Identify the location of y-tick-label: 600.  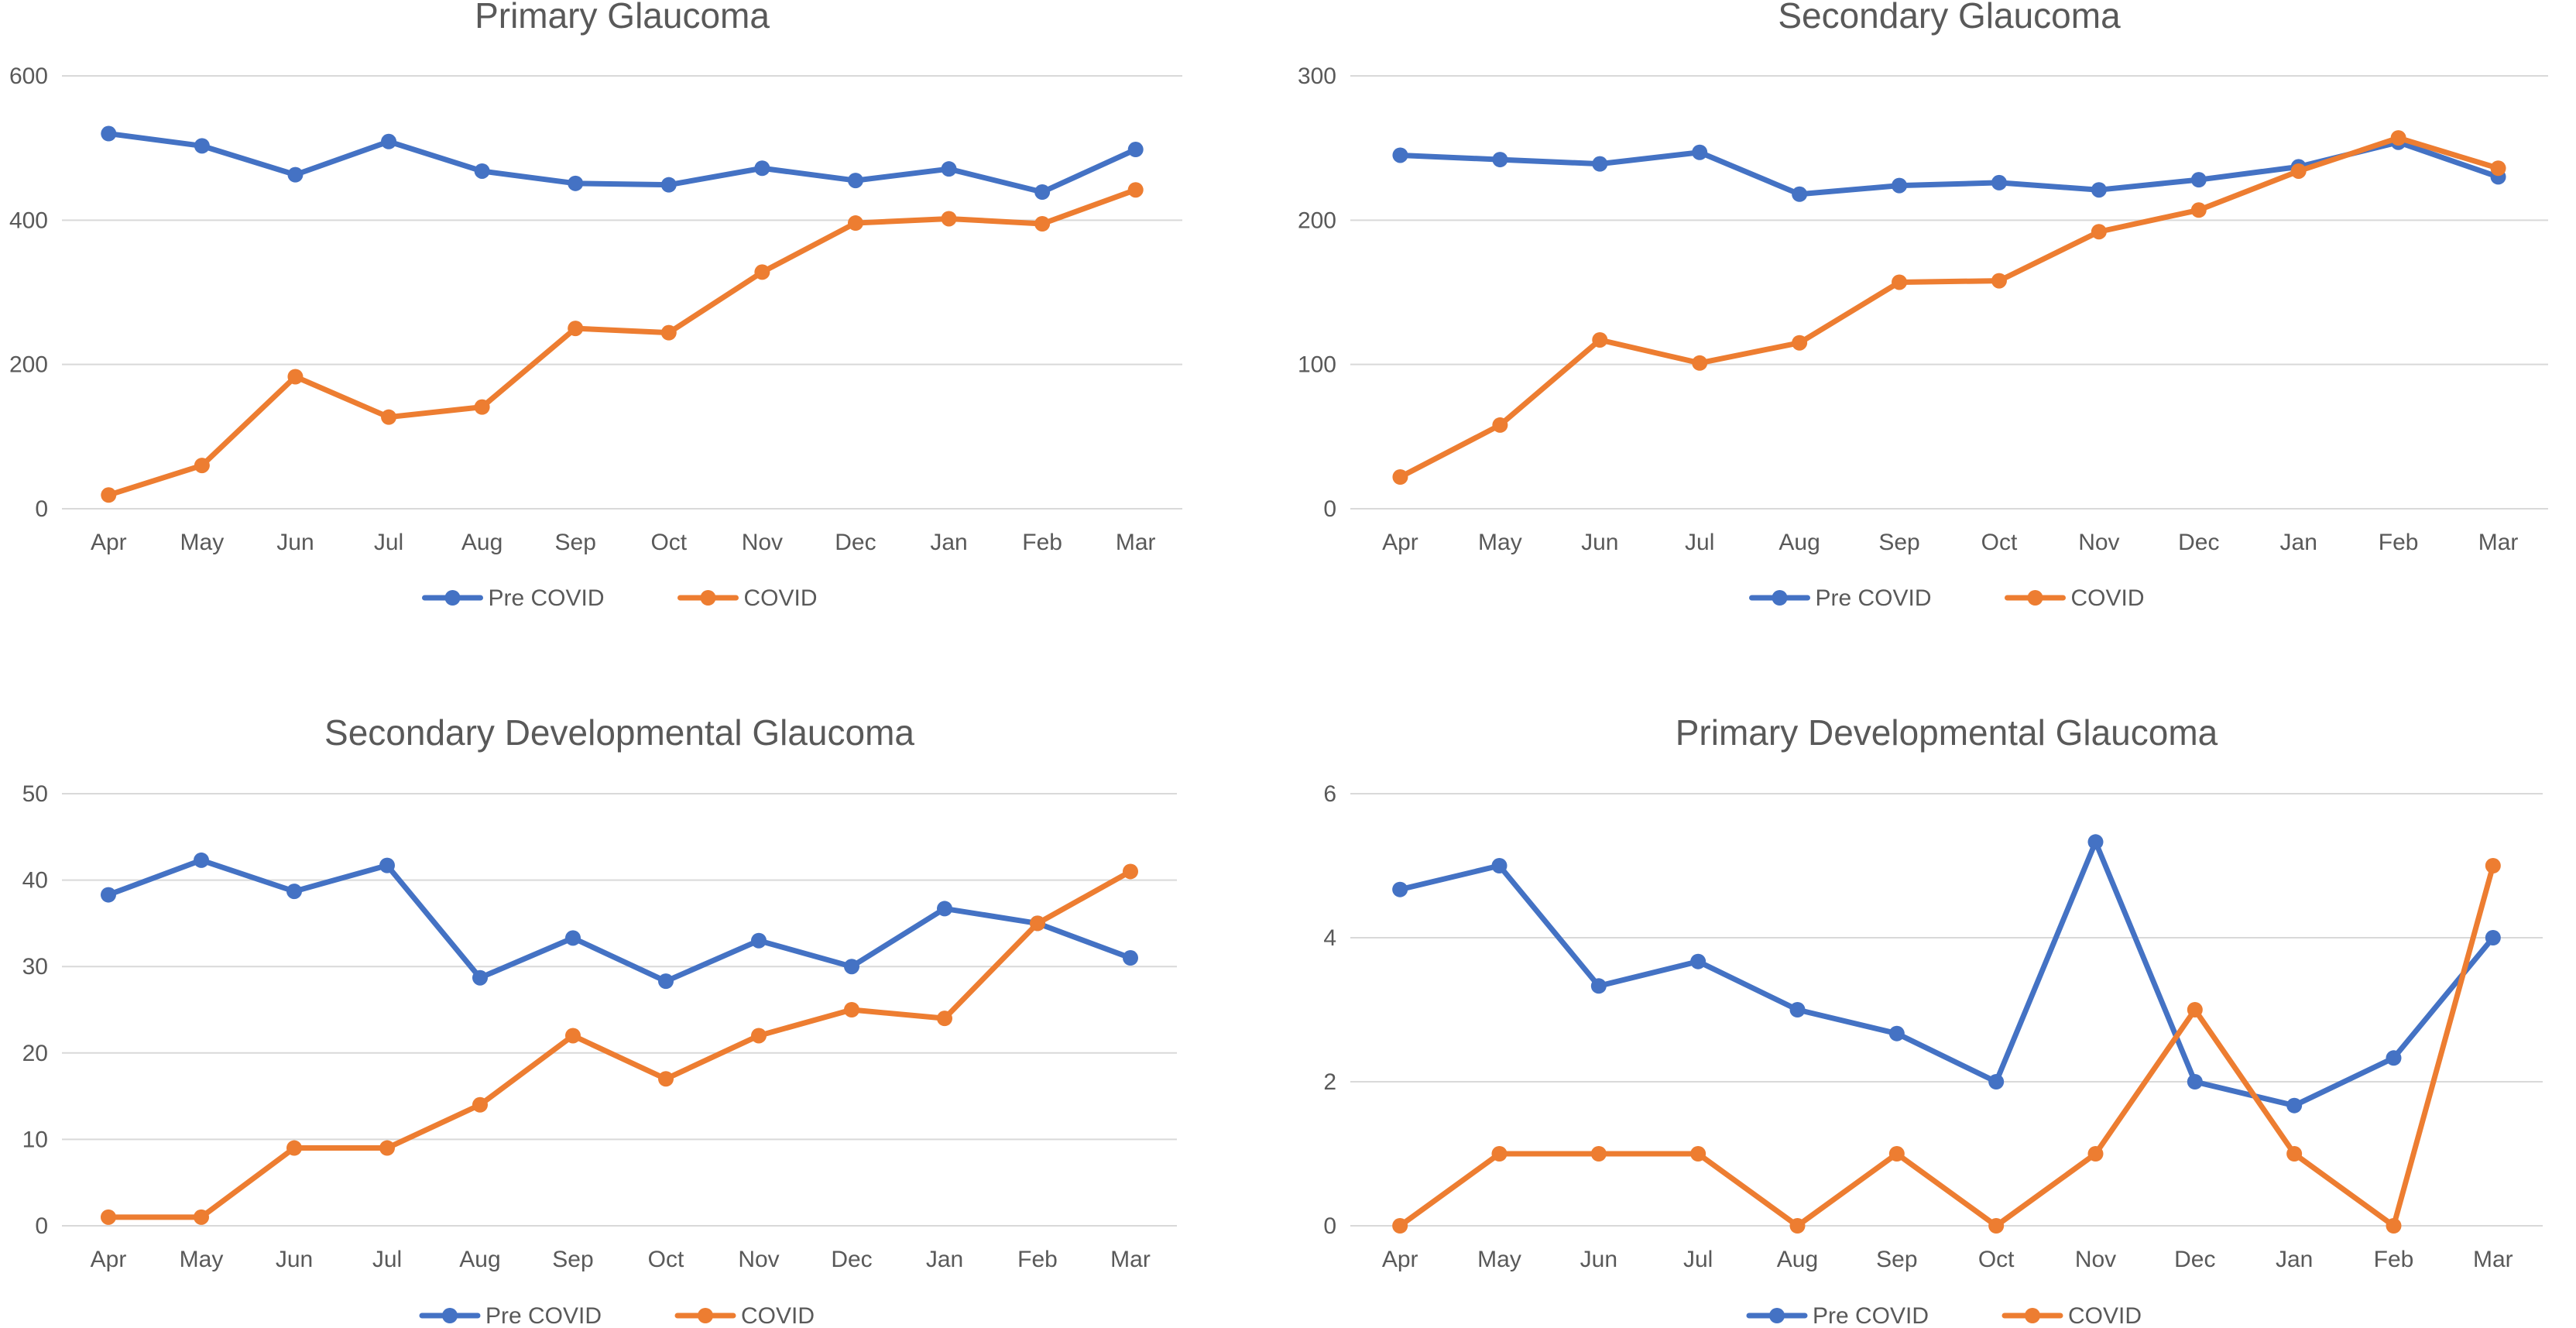
(28, 76).